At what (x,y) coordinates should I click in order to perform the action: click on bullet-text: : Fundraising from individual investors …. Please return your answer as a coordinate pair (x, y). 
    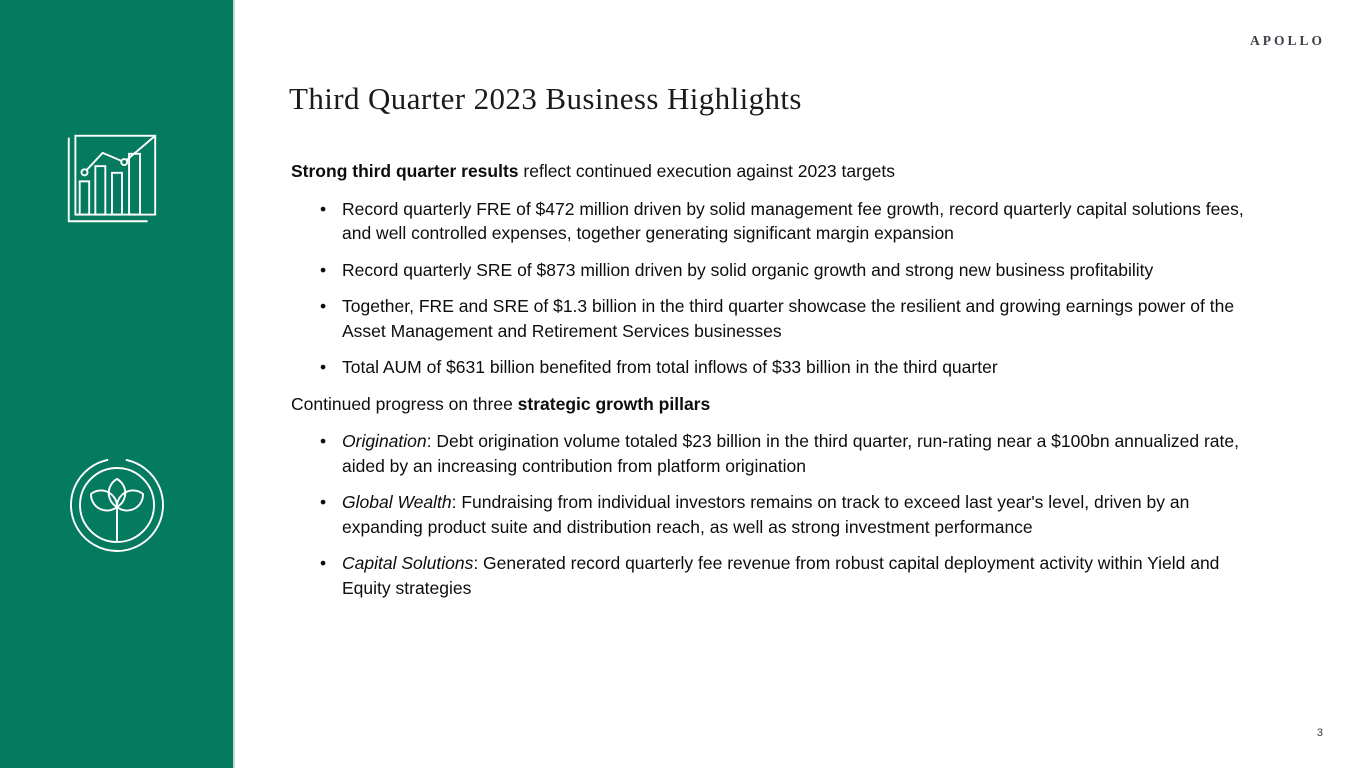
    Looking at the image, I should click on (766, 514).